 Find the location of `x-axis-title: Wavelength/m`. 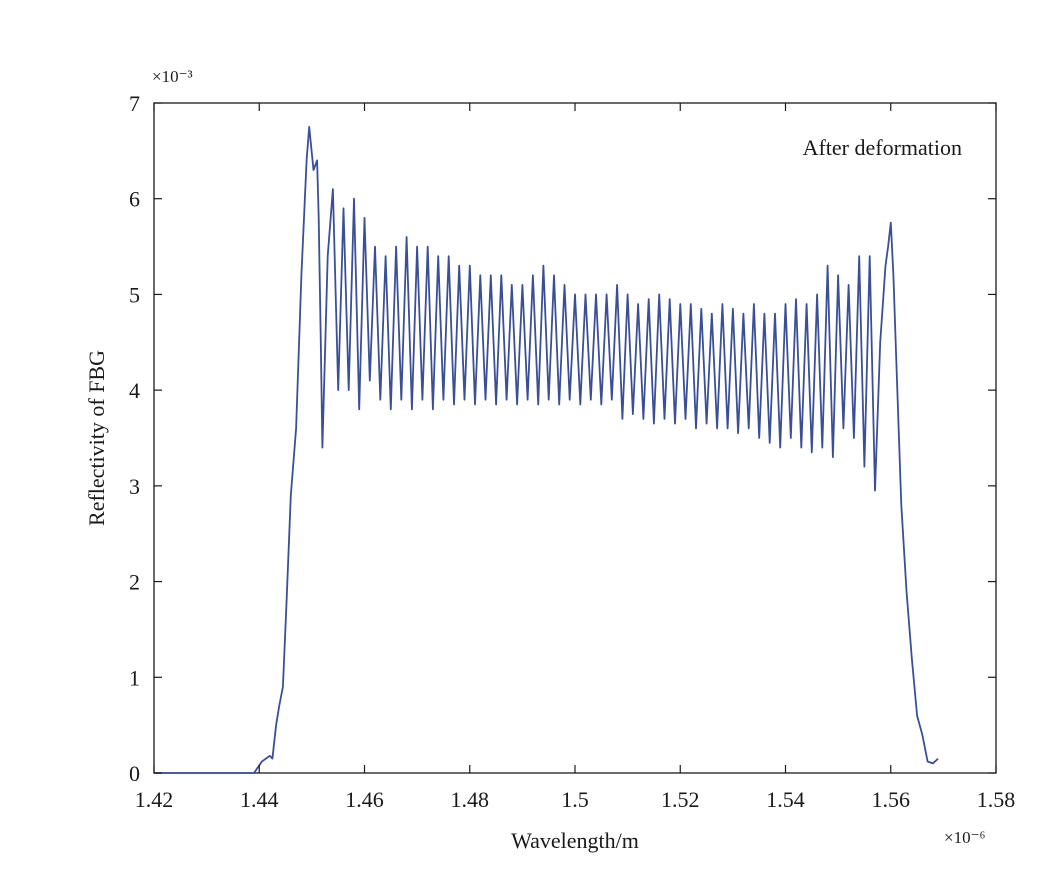

x-axis-title: Wavelength/m is located at coordinates (575, 840).